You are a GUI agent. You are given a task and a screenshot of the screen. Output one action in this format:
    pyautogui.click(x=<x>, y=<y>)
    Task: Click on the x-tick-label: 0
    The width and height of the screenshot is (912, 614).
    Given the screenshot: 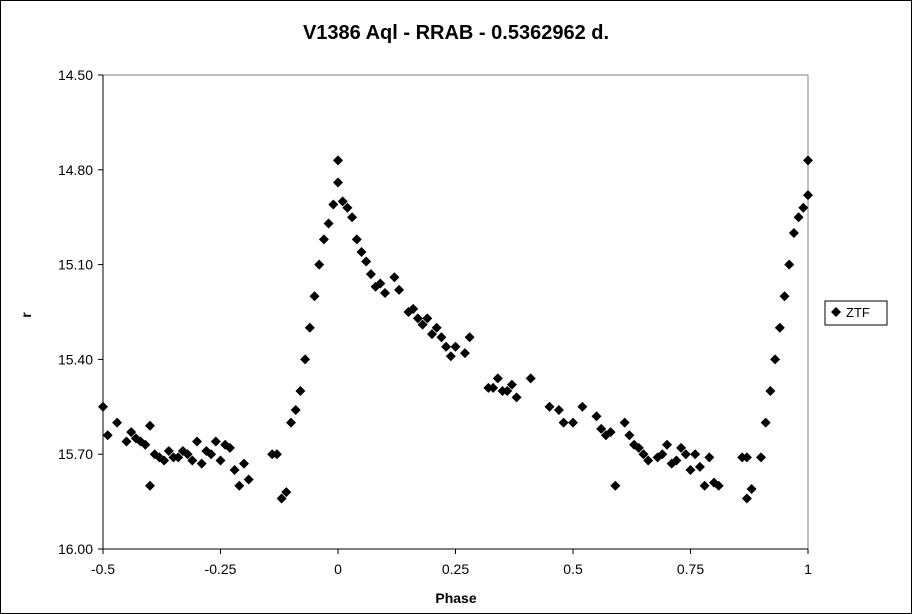 What is the action you would take?
    pyautogui.click(x=338, y=569)
    